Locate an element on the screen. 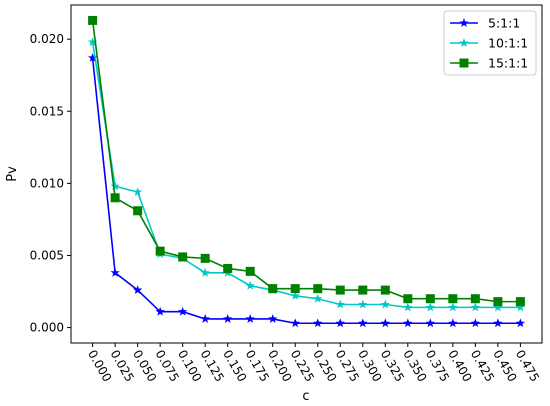 Image resolution: width=550 pixels, height=406 pixels. y-tick-label: 0.015 is located at coordinates (47, 111).